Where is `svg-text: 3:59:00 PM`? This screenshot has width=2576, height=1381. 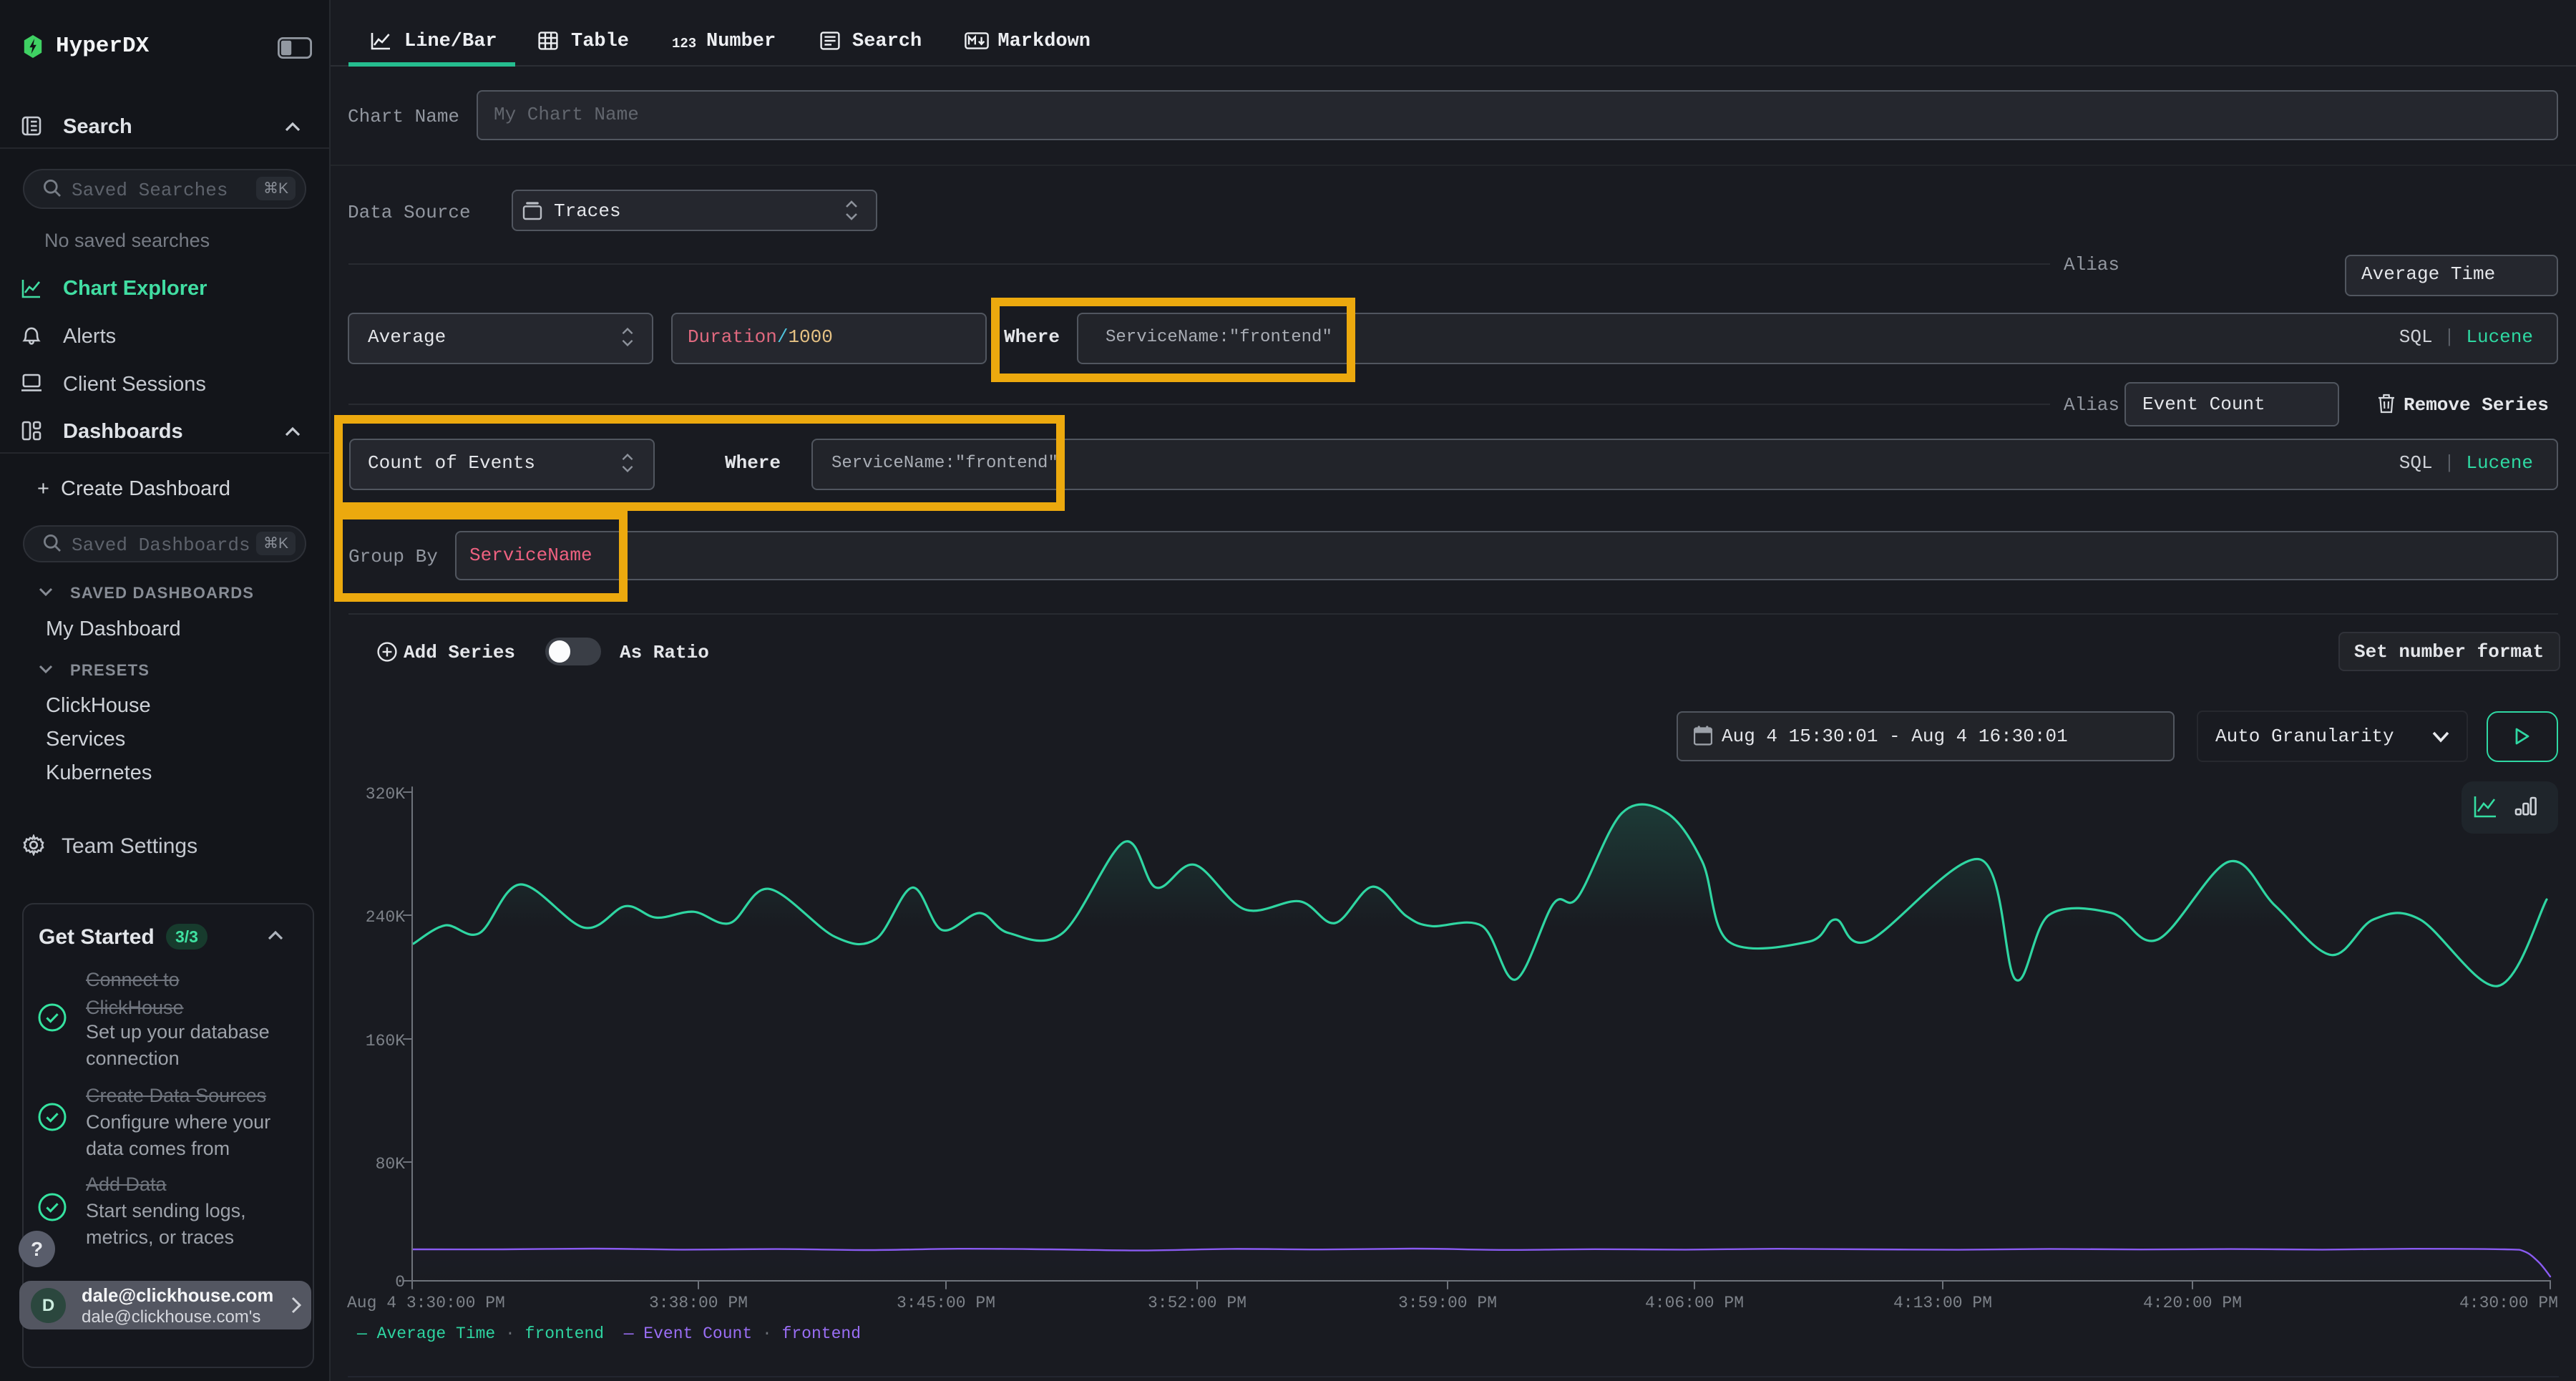
svg-text: 3:59:00 PM is located at coordinates (1447, 1303).